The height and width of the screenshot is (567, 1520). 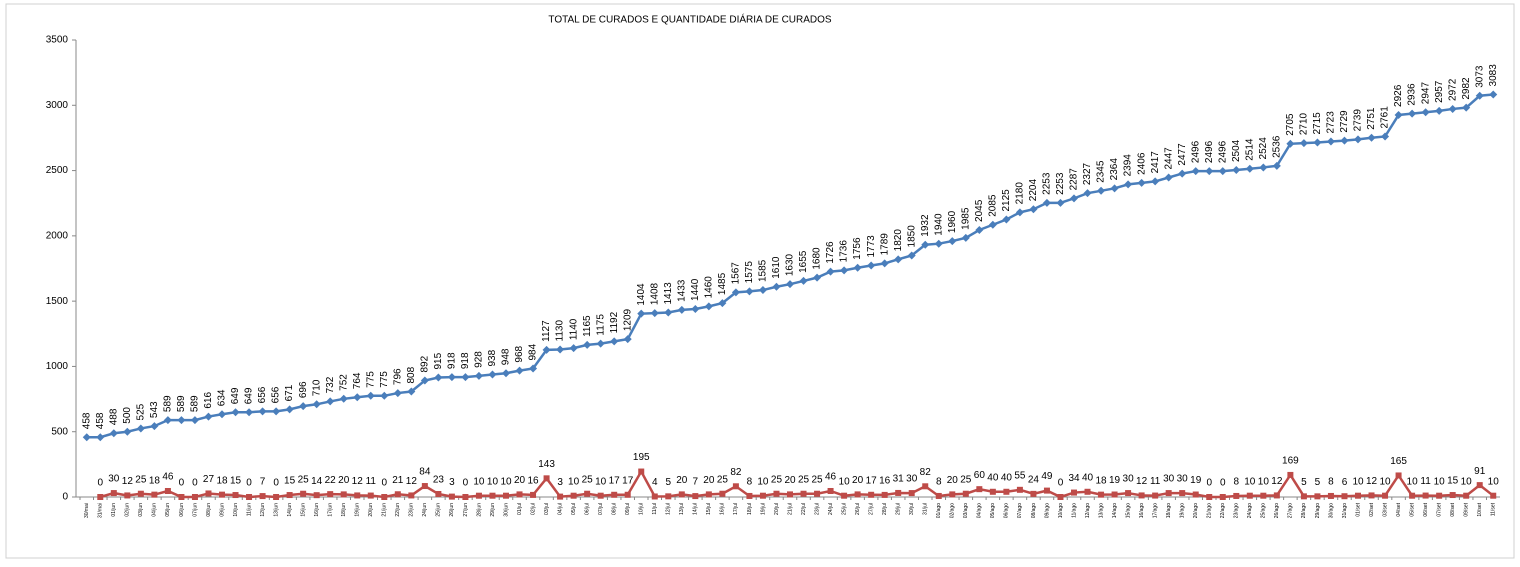 I want to click on x-tick-label: 24/ago, so click(x=1250, y=511).